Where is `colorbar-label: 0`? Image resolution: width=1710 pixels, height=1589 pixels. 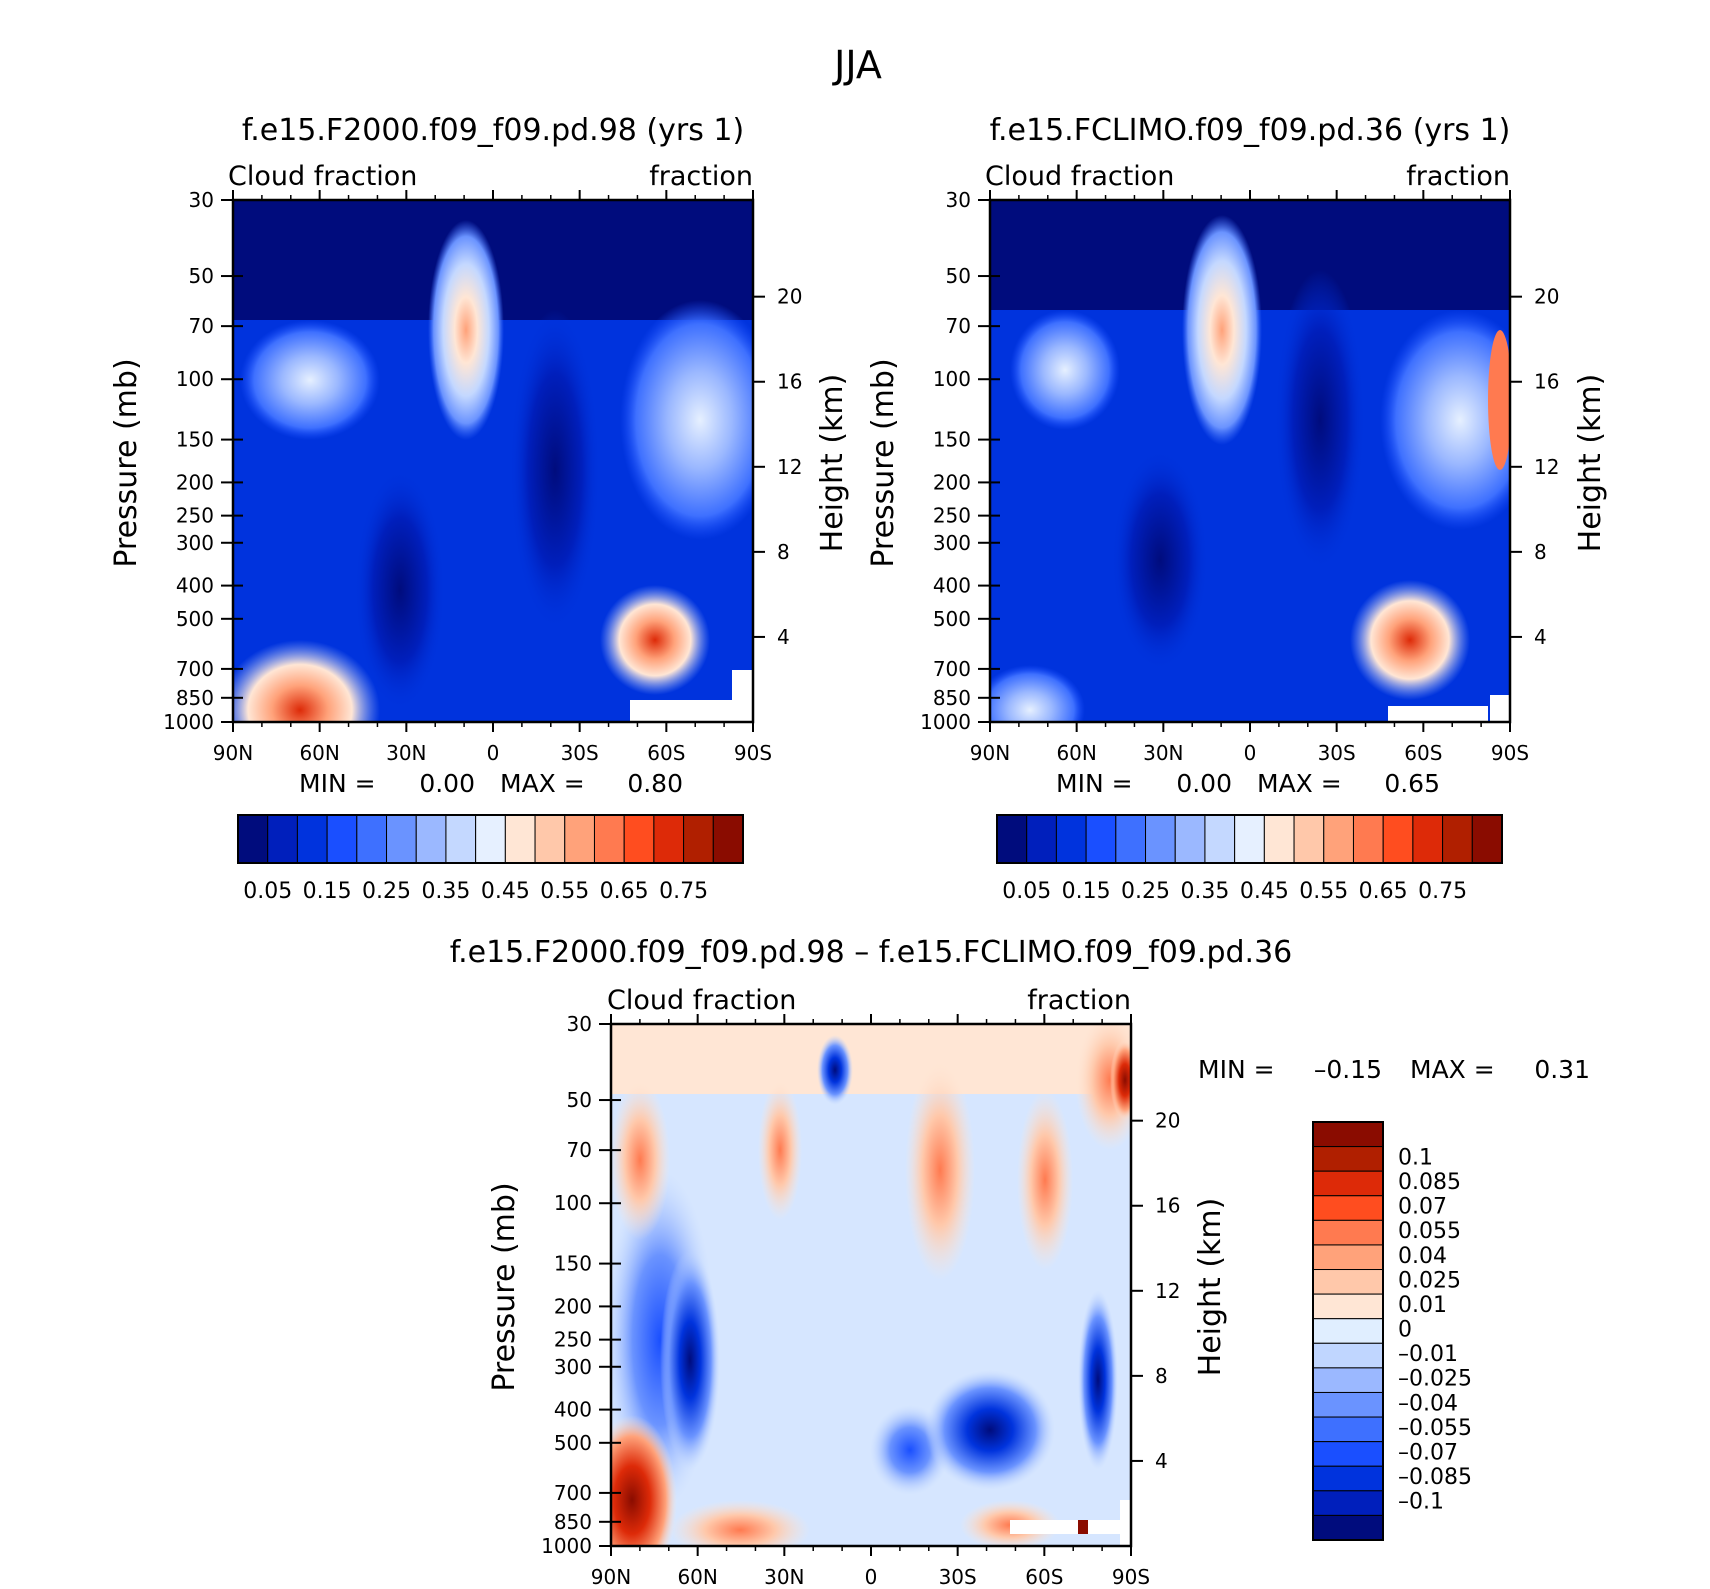
colorbar-label: 0 is located at coordinates (1405, 1330).